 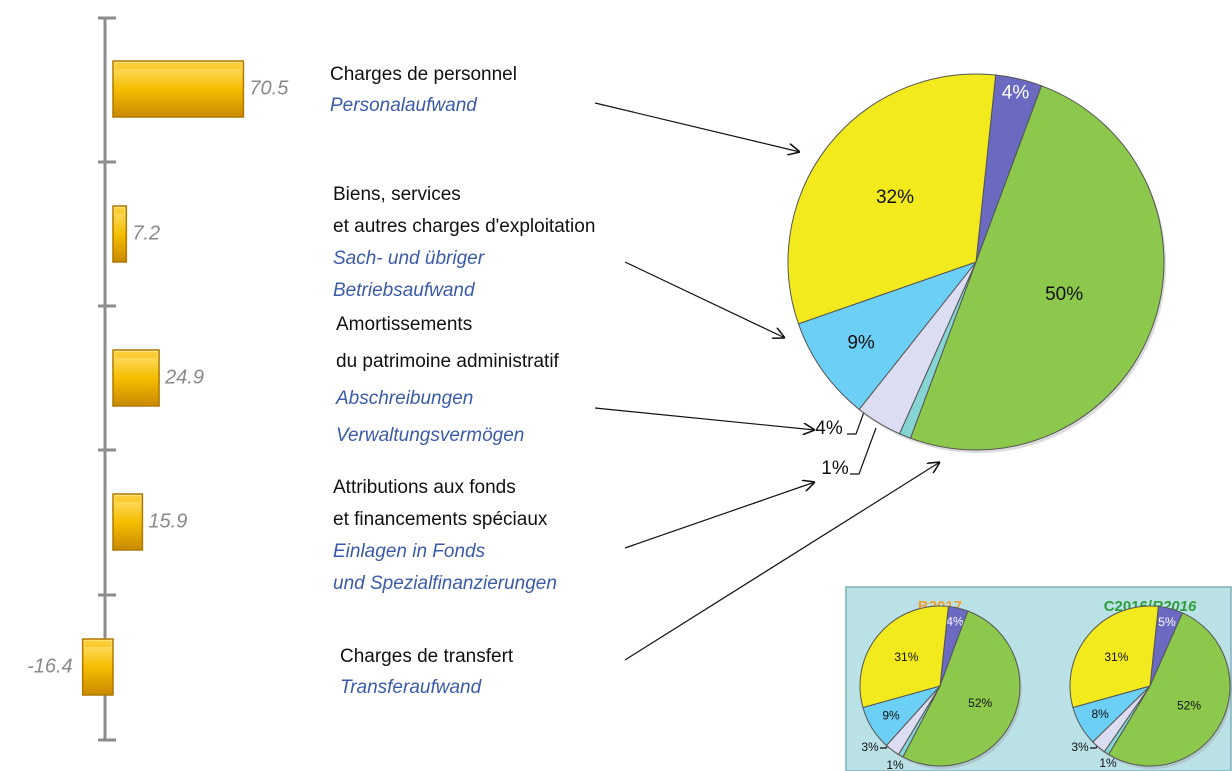 I want to click on category-label-de: Transferaufwand, so click(x=411, y=687).